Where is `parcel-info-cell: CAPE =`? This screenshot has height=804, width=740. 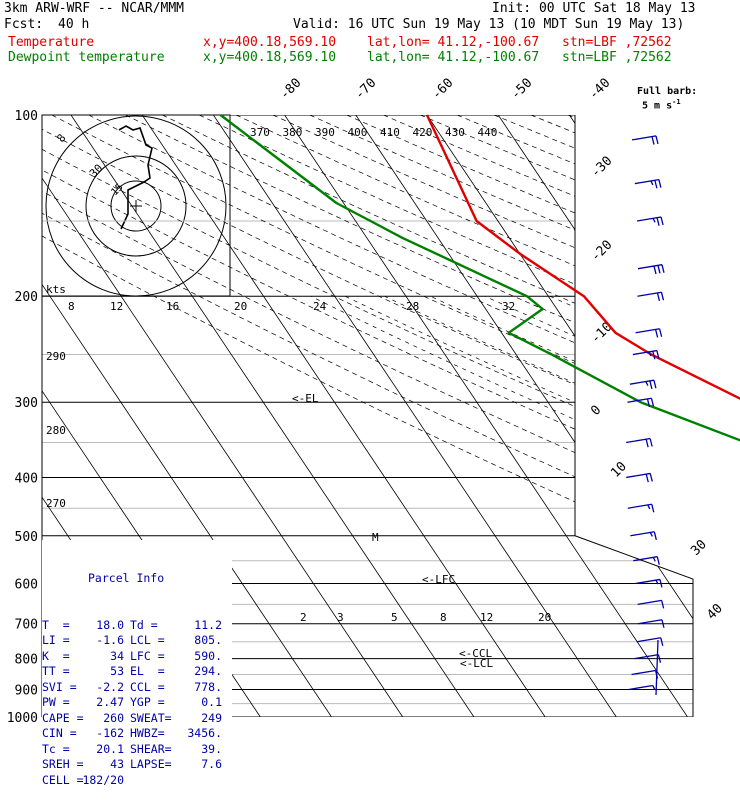
parcel-info-cell: CAPE = is located at coordinates (62, 719).